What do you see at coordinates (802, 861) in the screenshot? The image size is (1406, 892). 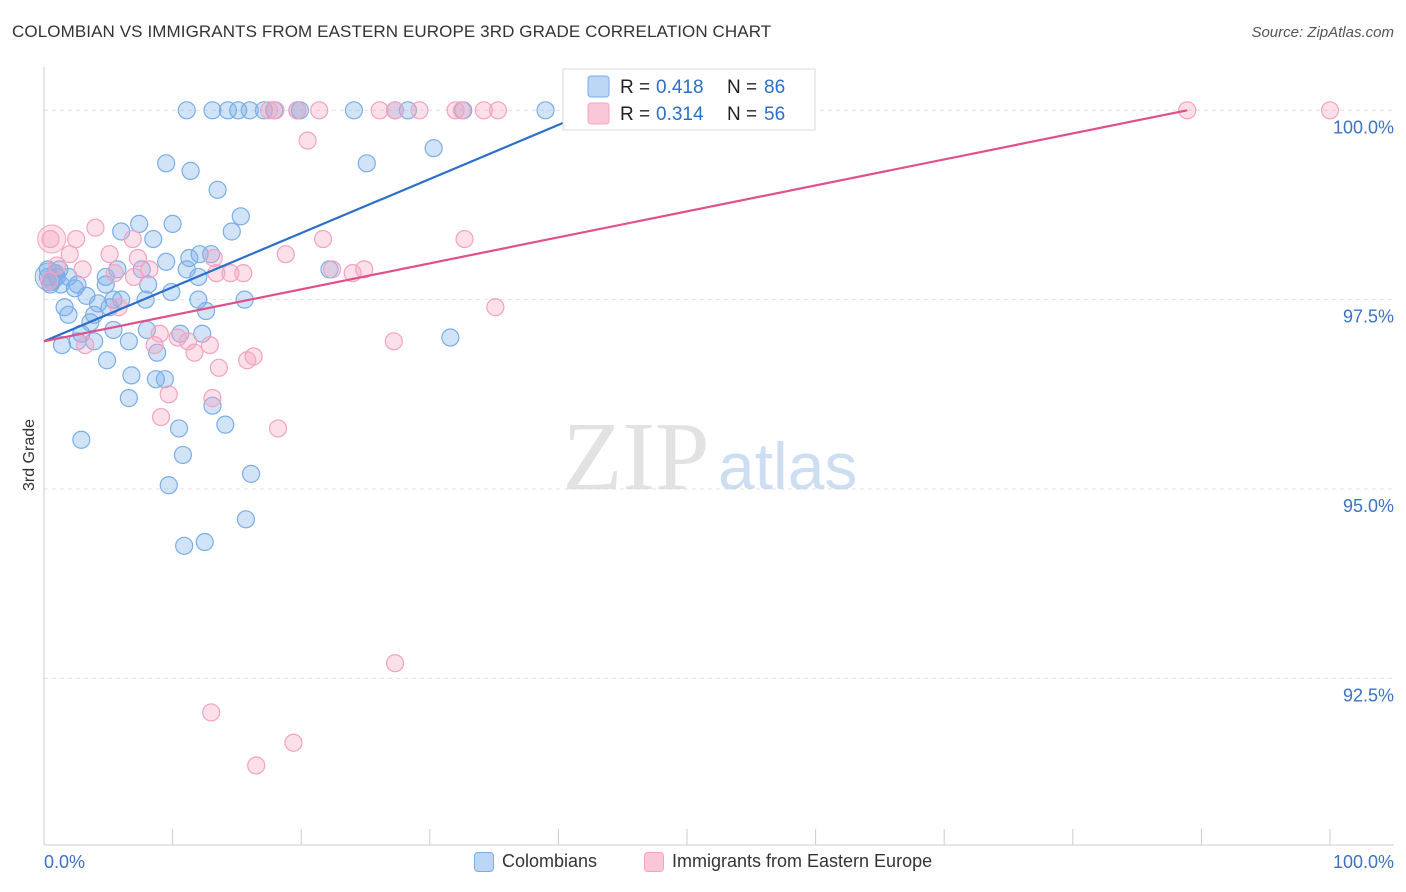 I see `legend-label-eastern-europe: Immigrants from Eastern Europe` at bounding box center [802, 861].